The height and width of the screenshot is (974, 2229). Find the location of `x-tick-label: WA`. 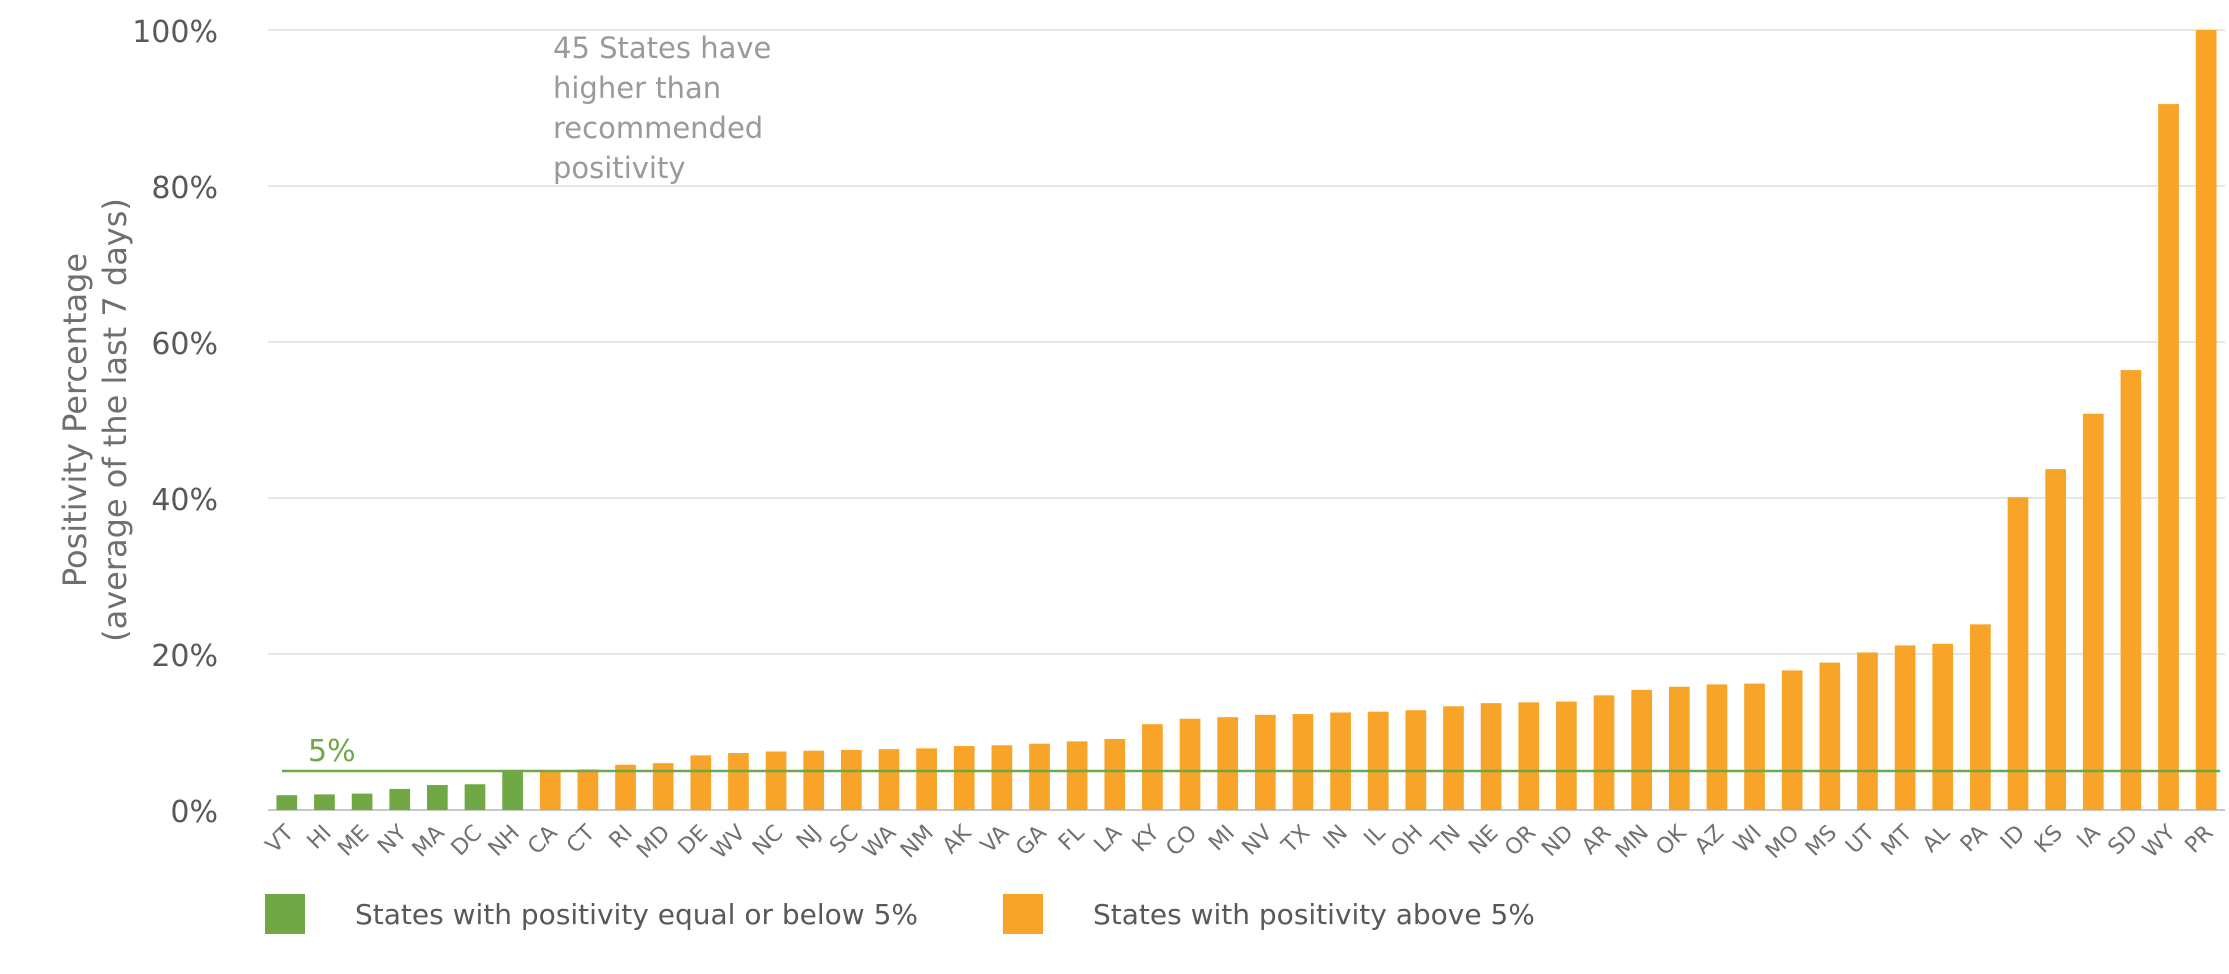

x-tick-label: WA is located at coordinates (879, 842).